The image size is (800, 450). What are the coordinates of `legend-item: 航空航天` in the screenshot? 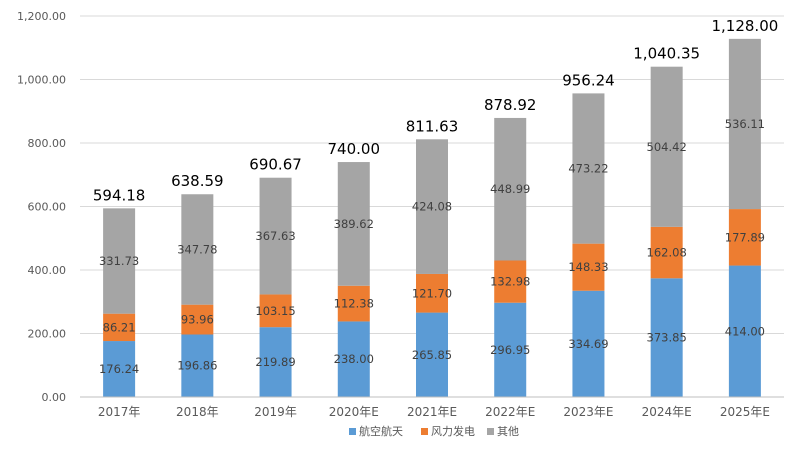 It's located at (376, 431).